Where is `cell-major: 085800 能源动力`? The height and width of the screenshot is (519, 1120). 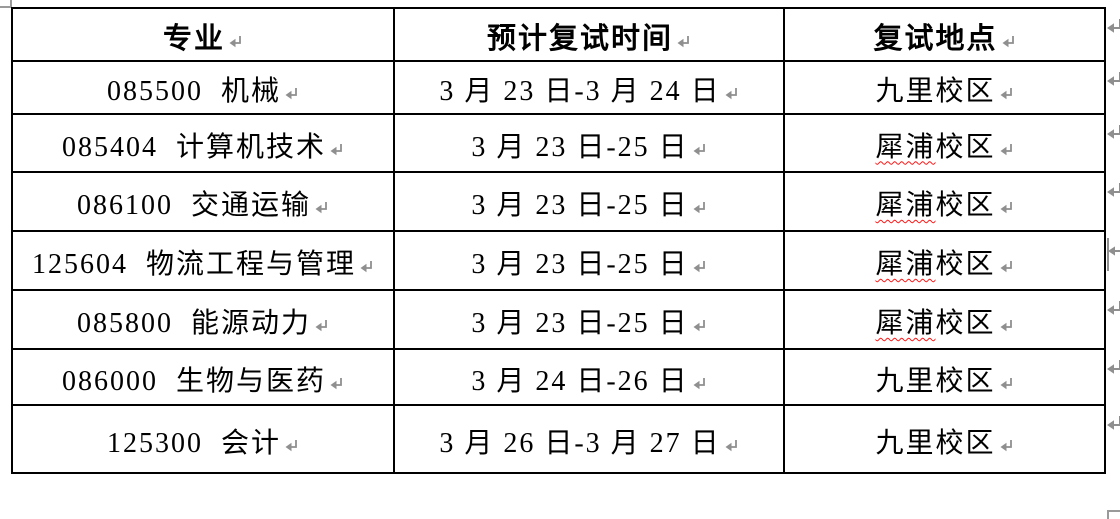
cell-major: 085800 能源动力 is located at coordinates (203, 319).